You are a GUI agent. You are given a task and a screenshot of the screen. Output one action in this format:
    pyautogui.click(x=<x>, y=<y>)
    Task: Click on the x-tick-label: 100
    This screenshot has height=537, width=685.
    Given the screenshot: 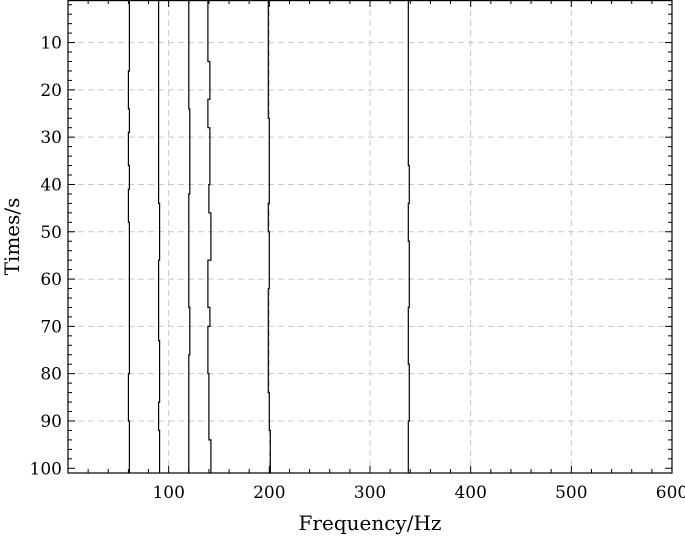 What is the action you would take?
    pyautogui.click(x=168, y=493)
    